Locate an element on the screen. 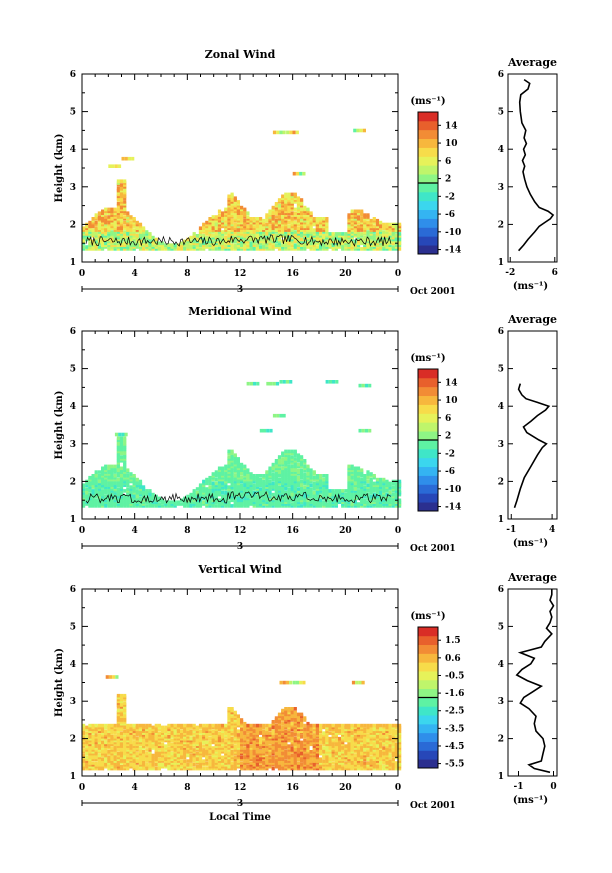  y-tick-label: 5 is located at coordinates (73, 370).